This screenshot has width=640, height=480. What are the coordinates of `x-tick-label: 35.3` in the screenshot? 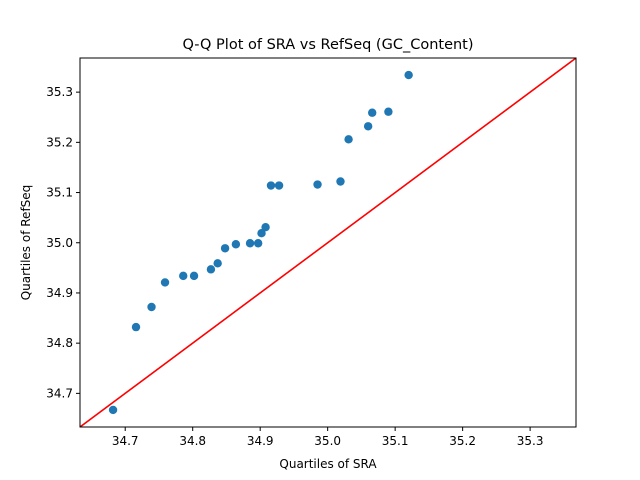 It's located at (530, 441).